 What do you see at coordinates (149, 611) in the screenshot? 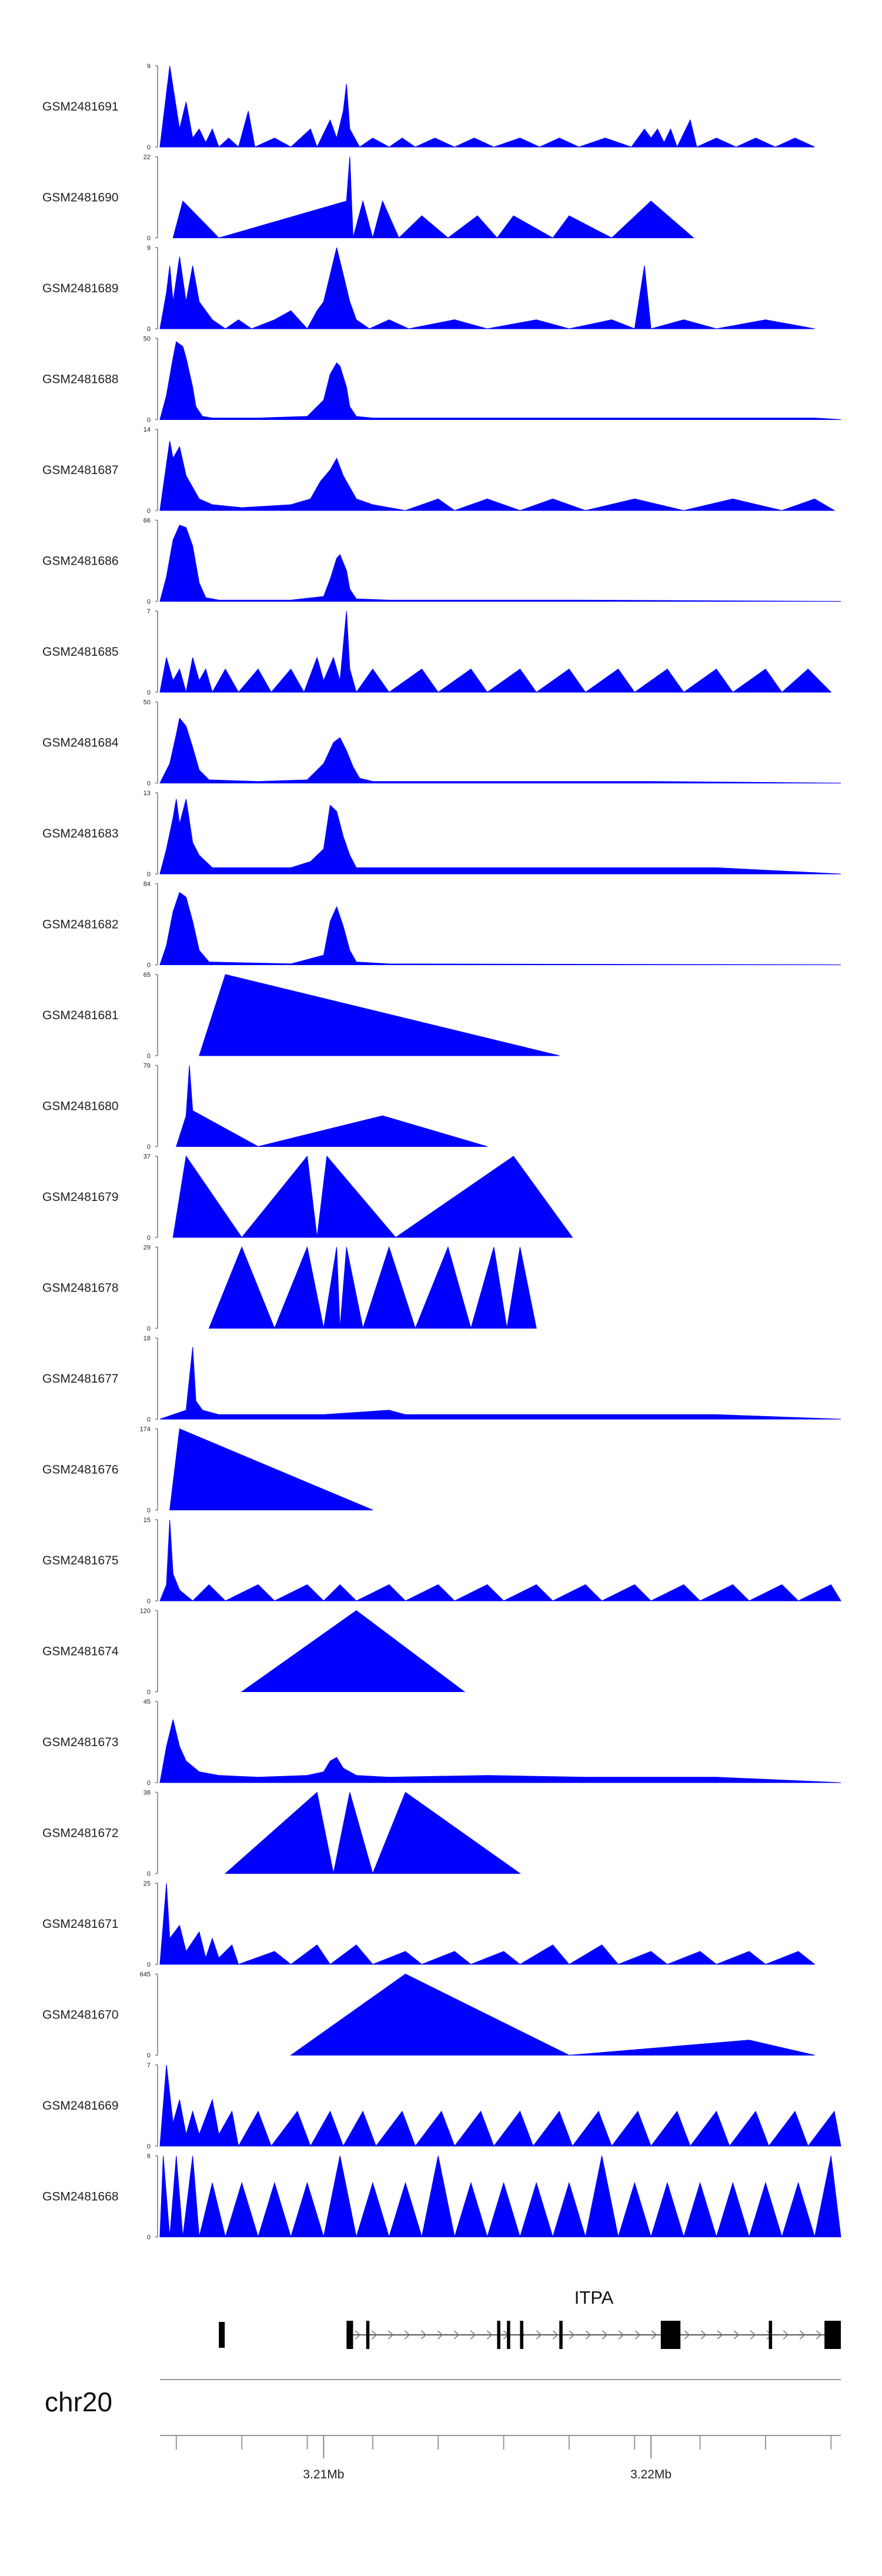
I see `y-axis-max-label: 7` at bounding box center [149, 611].